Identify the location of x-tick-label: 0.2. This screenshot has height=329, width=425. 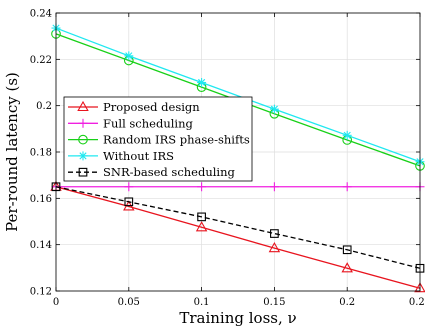
(347, 302).